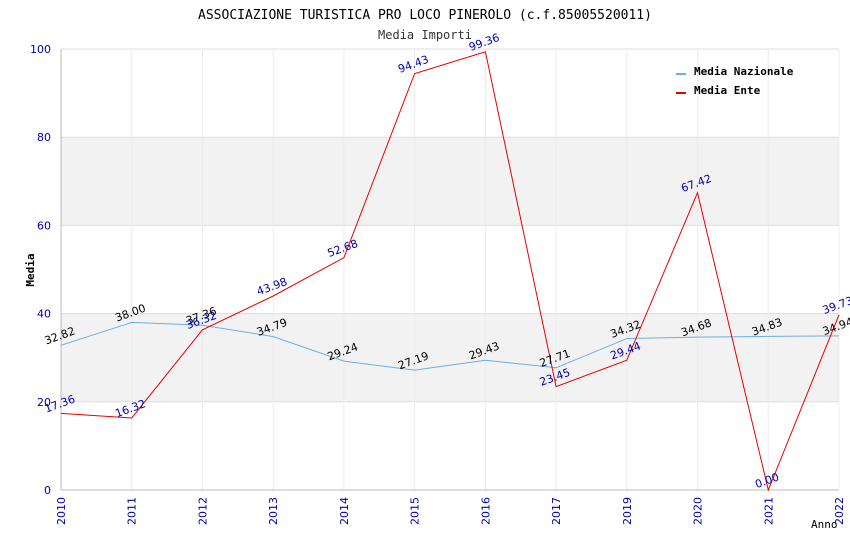 The height and width of the screenshot is (550, 850). What do you see at coordinates (132, 511) in the screenshot?
I see `x-tick-label: 2011` at bounding box center [132, 511].